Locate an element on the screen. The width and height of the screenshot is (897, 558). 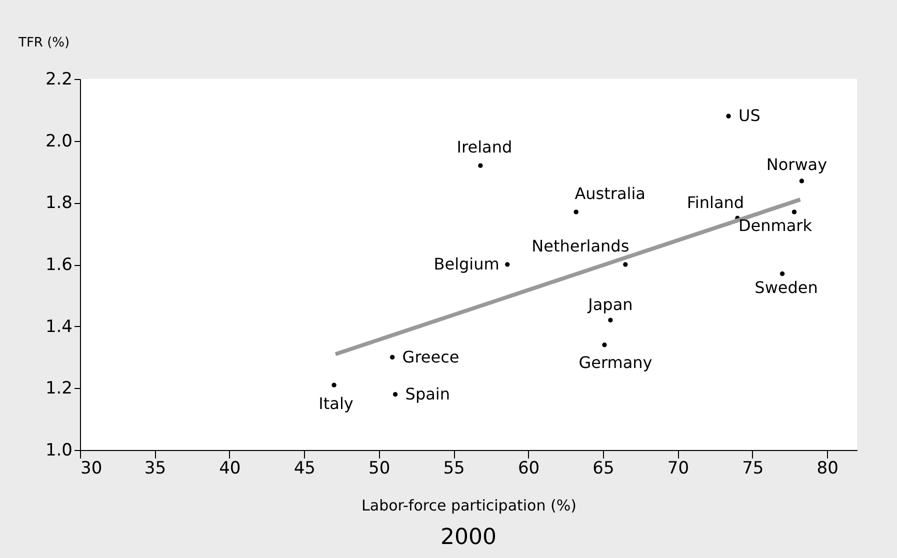
x-tick-label: 45 is located at coordinates (305, 468).